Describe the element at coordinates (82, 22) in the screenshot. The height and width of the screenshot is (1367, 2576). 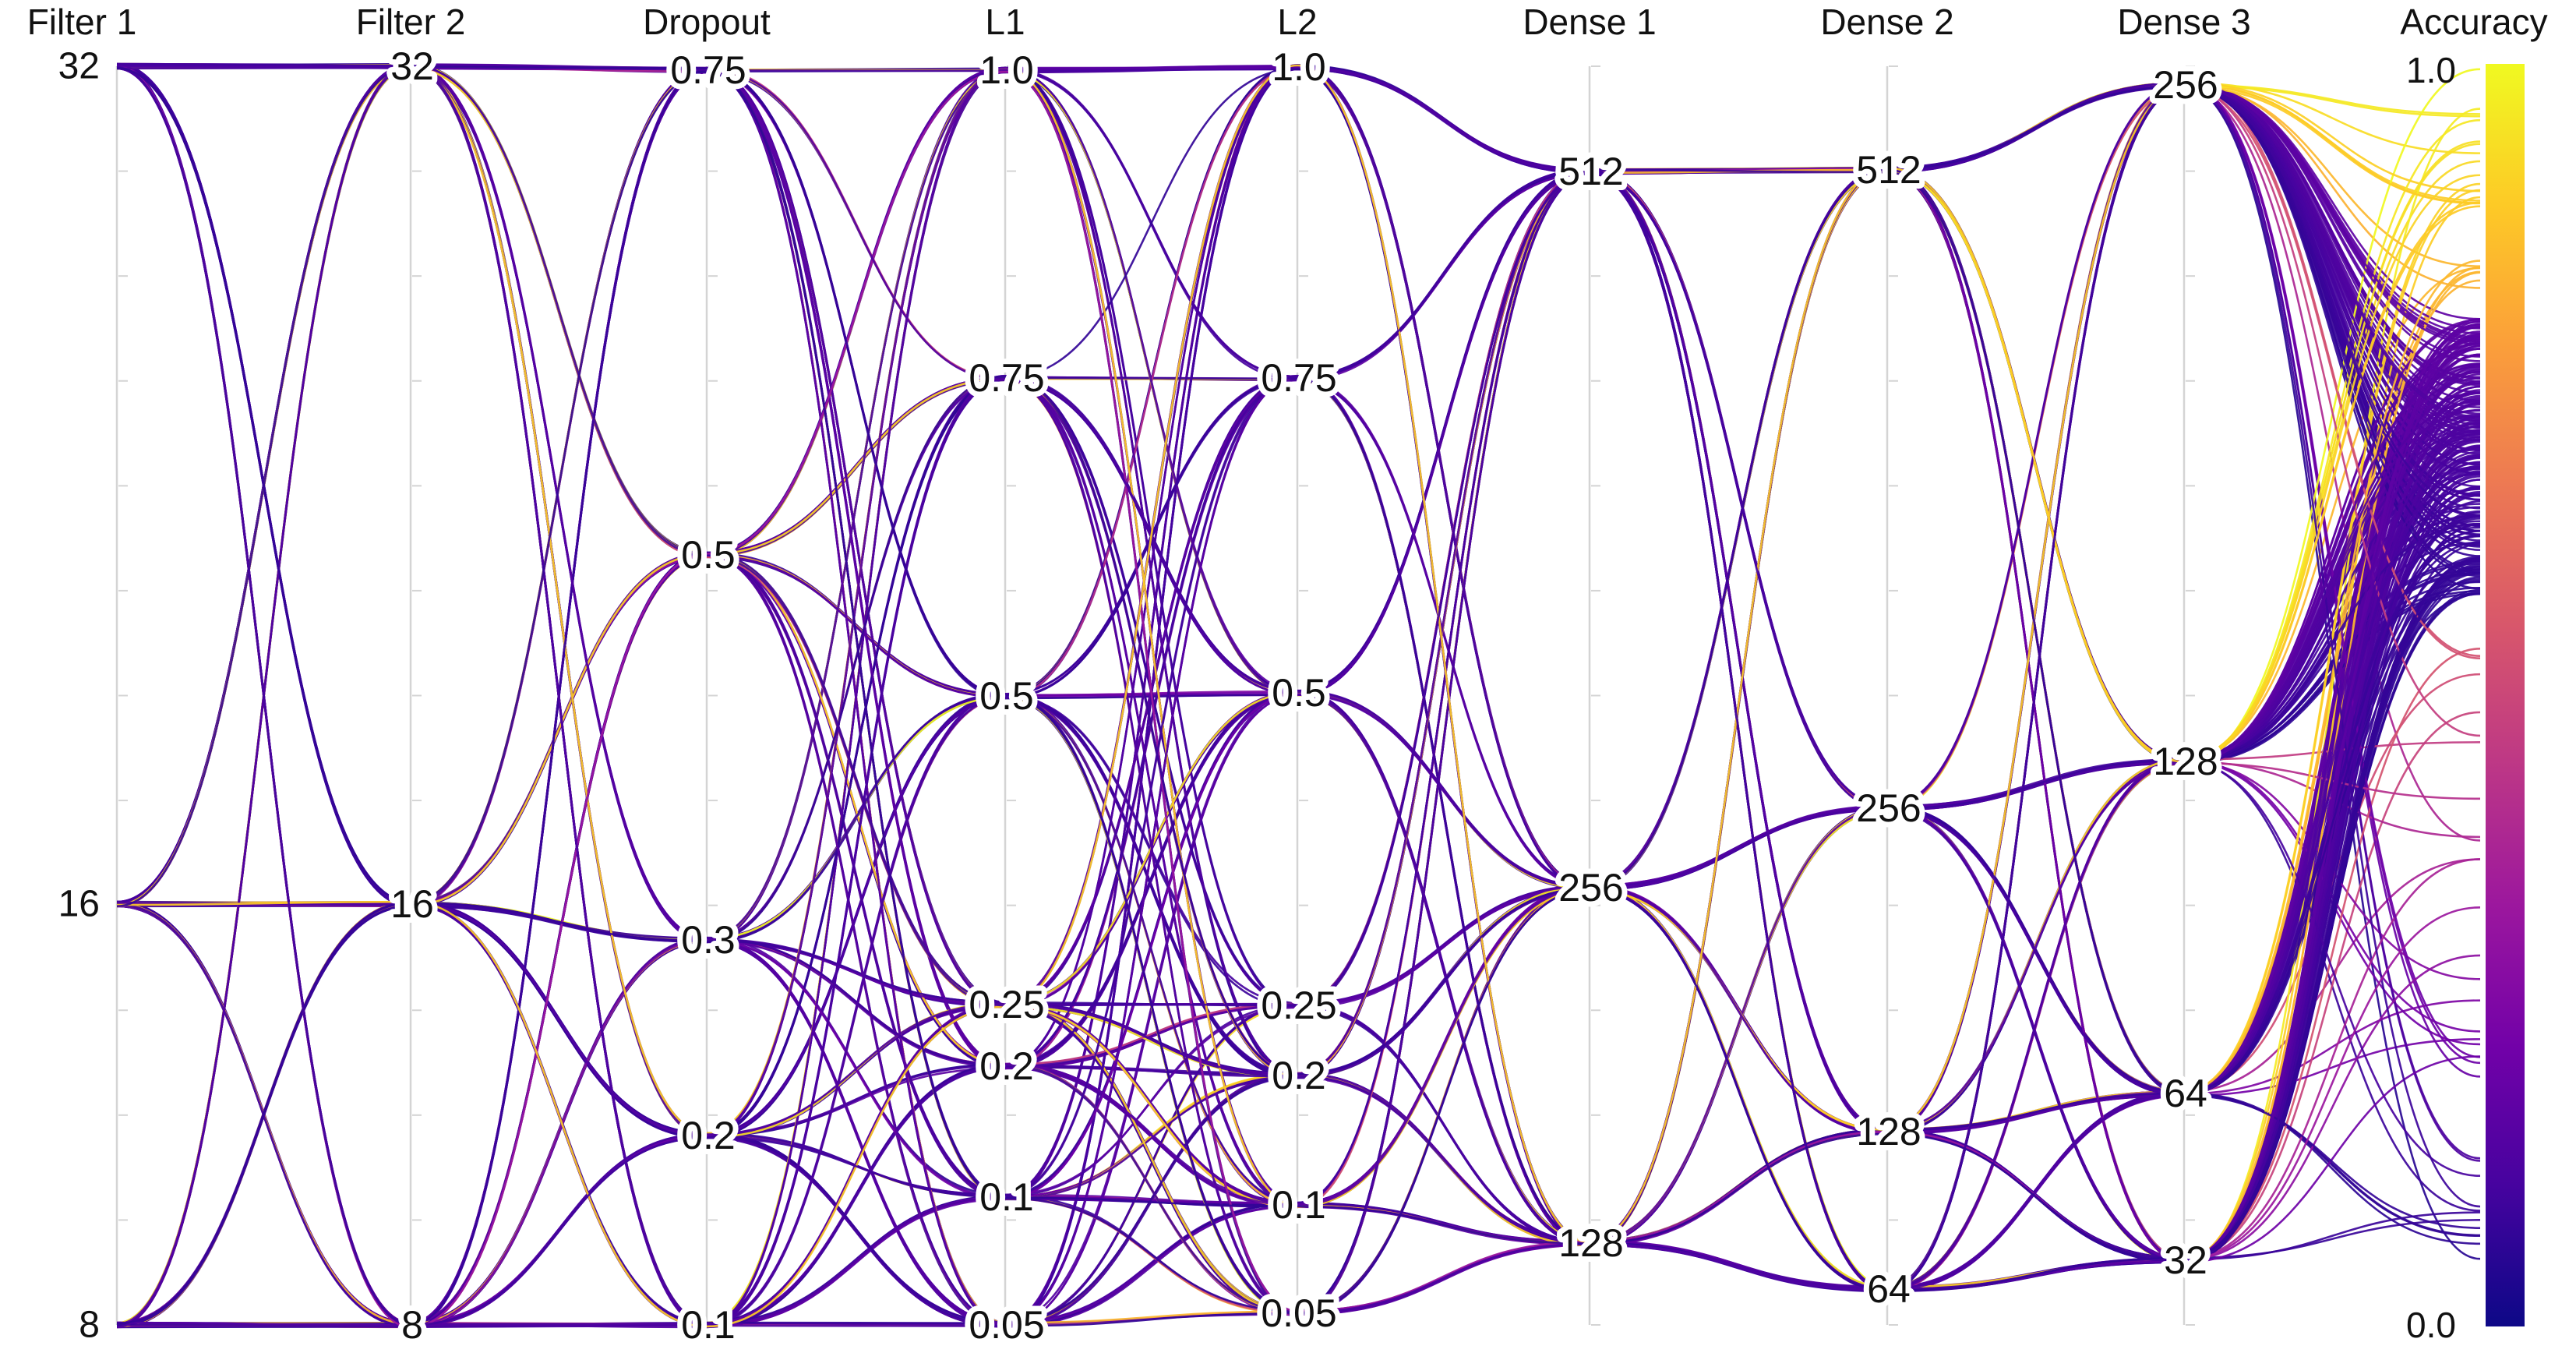
I see `axis-title: Filter 1` at that location.